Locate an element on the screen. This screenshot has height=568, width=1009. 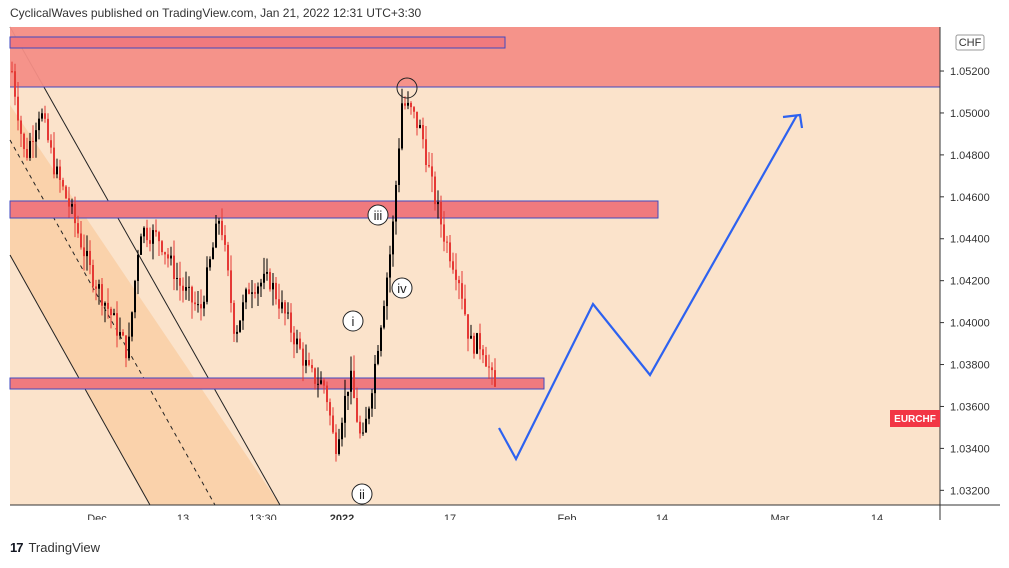
channel-mid-line is located at coordinates (112, 322).